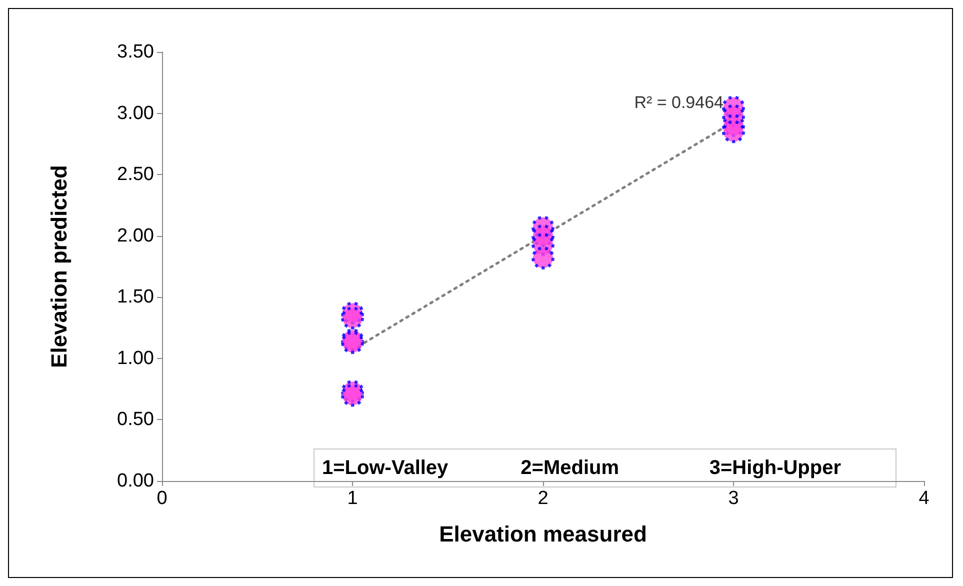  What do you see at coordinates (543, 498) in the screenshot?
I see `x-tick-label: 2` at bounding box center [543, 498].